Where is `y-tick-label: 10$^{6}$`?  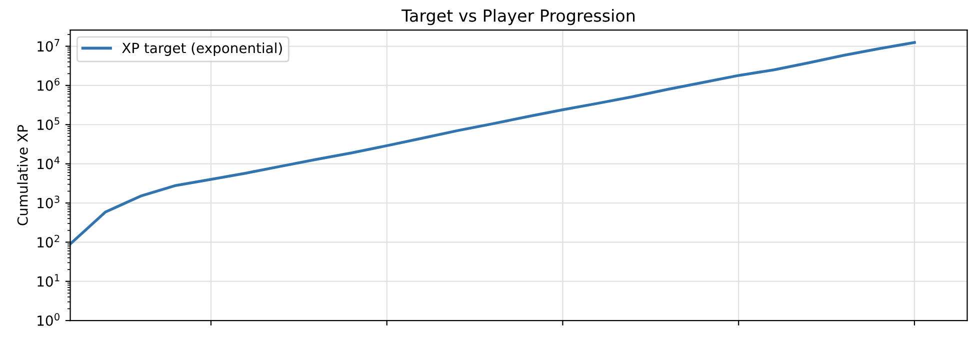 y-tick-label: 10$^{6}$ is located at coordinates (49, 84).